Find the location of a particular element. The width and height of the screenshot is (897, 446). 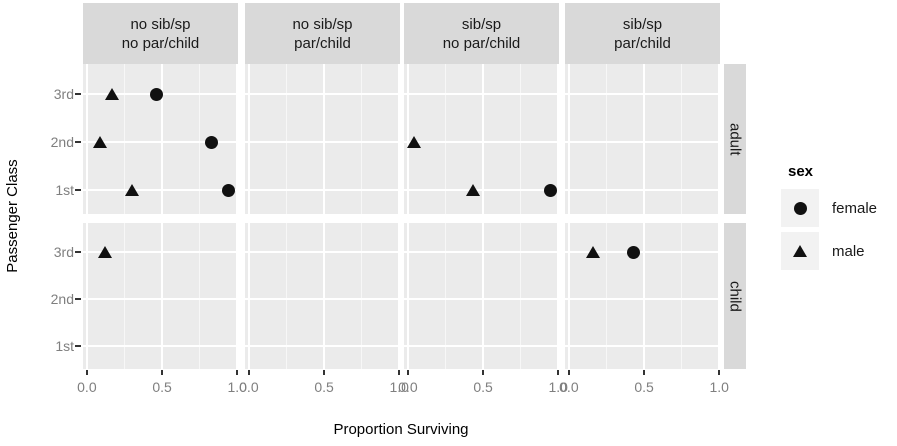

legend-label-male: male is located at coordinates (848, 251).